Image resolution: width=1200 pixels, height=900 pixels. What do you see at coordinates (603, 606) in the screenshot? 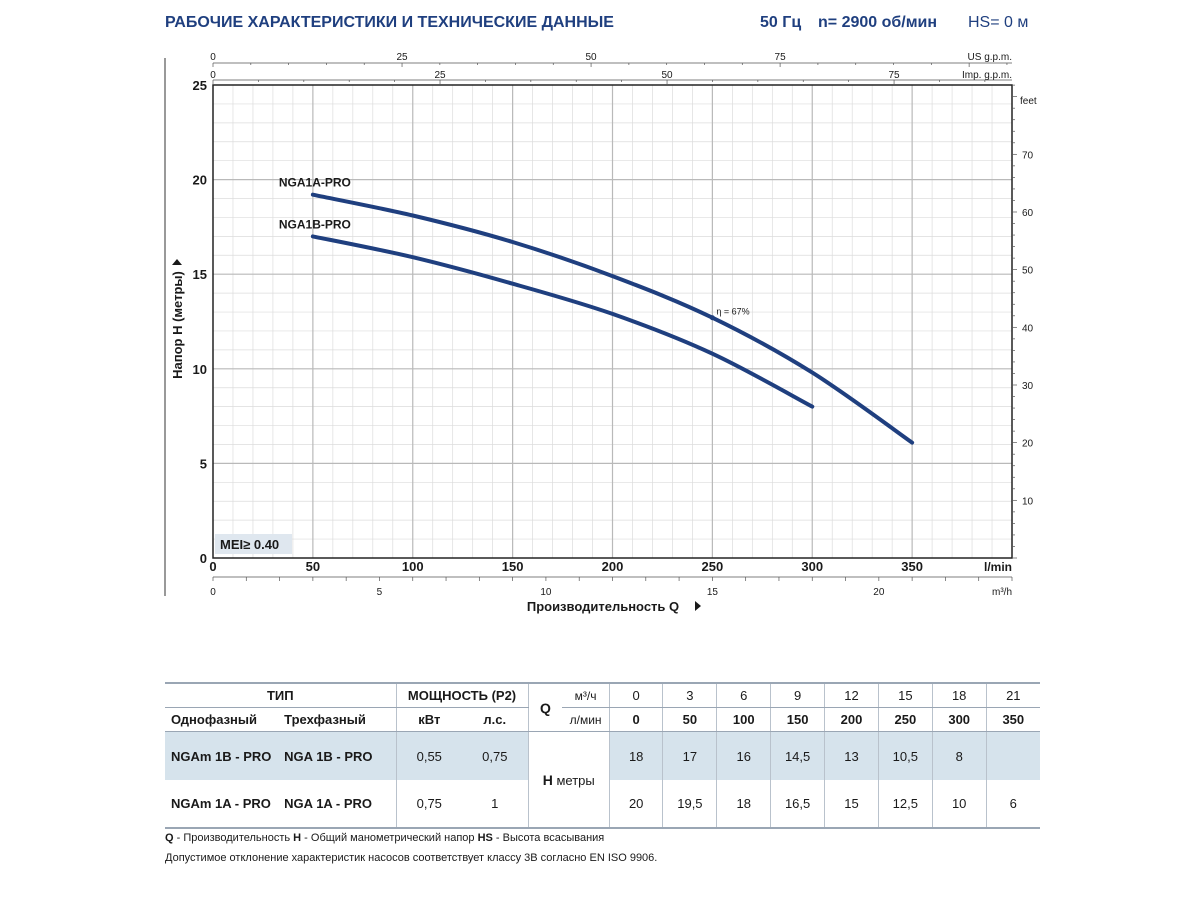
I see `x-axis-label: Производительность Q` at bounding box center [603, 606].